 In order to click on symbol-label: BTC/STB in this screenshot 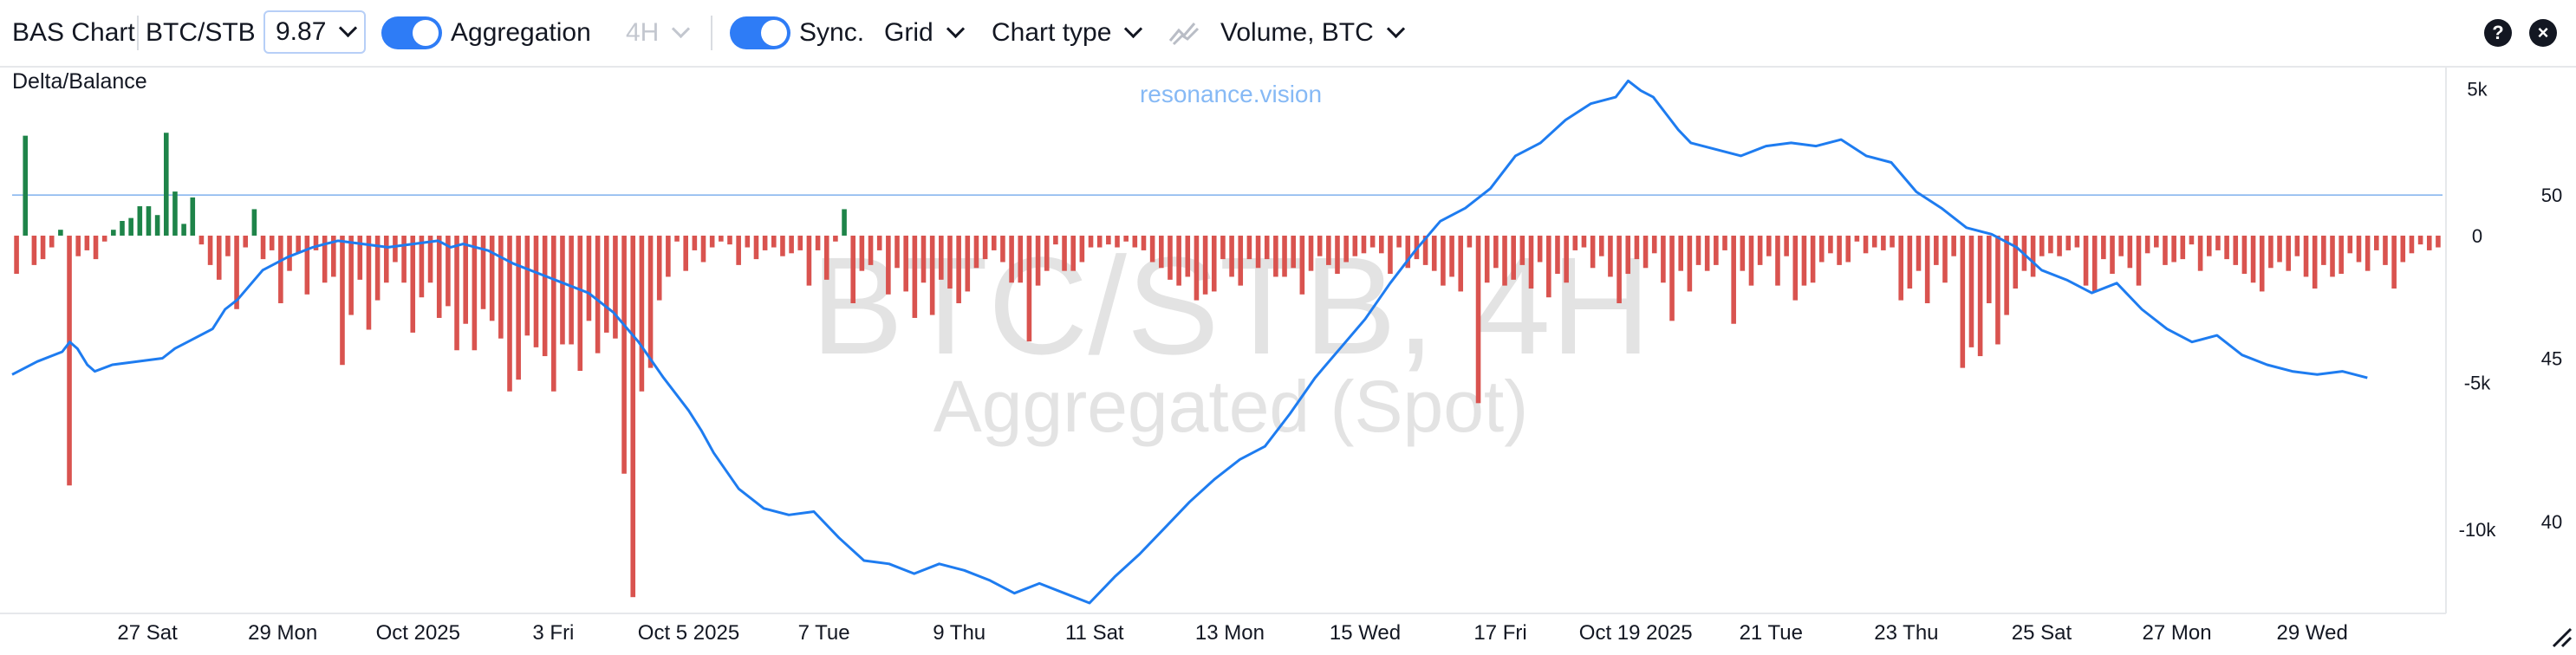, I will do `click(201, 33)`.